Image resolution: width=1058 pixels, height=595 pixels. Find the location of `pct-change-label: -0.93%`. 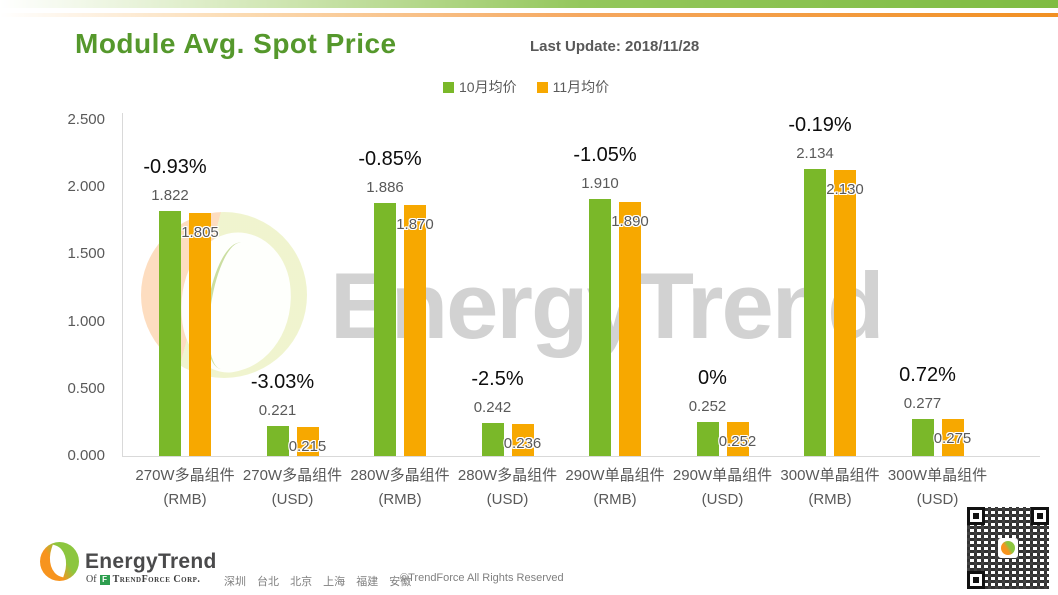

pct-change-label: -0.93% is located at coordinates (175, 167).